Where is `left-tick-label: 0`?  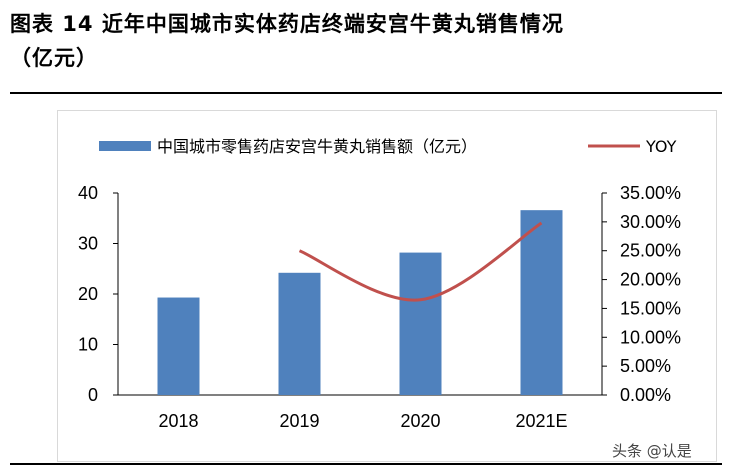 left-tick-label: 0 is located at coordinates (93, 395).